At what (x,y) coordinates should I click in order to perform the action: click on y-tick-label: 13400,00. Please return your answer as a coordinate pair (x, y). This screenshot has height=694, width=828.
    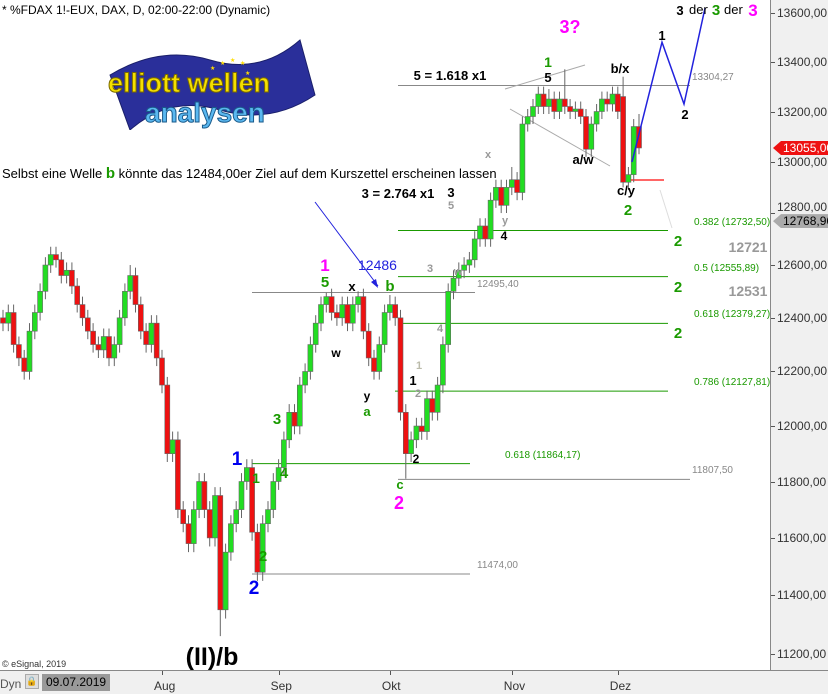
    Looking at the image, I should click on (802, 61).